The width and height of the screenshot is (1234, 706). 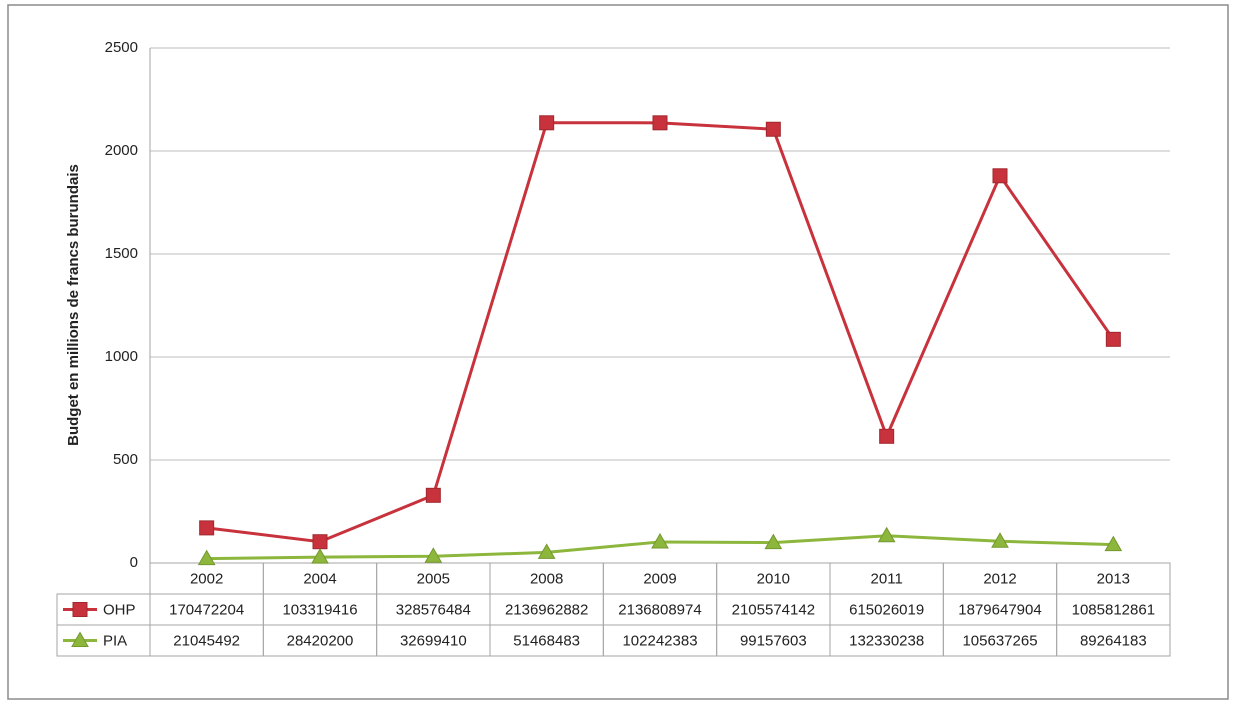 What do you see at coordinates (546, 640) in the screenshot?
I see `table-value: 51468483` at bounding box center [546, 640].